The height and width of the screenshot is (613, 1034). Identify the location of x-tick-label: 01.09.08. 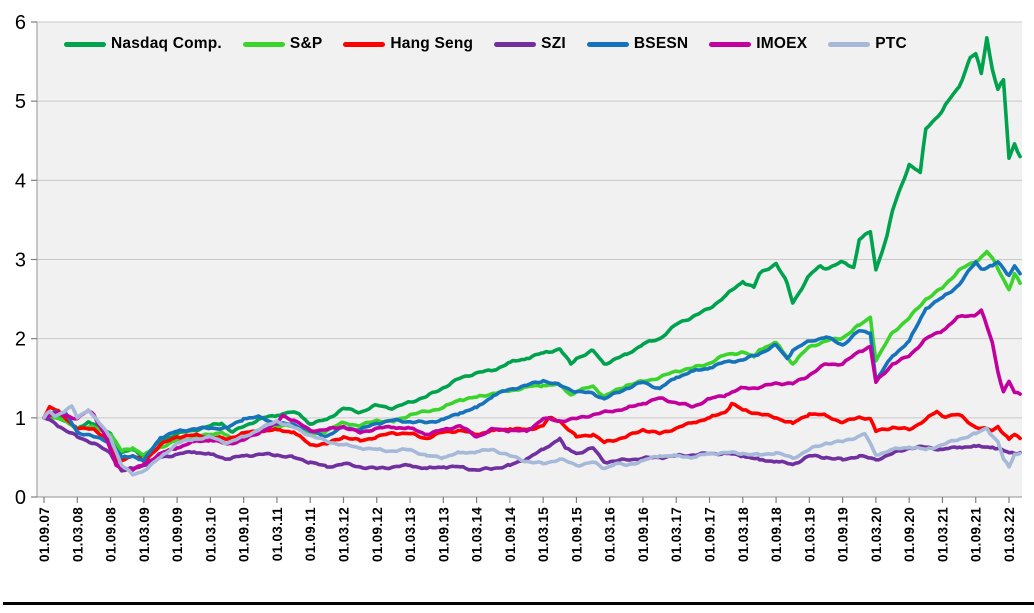
(111, 534).